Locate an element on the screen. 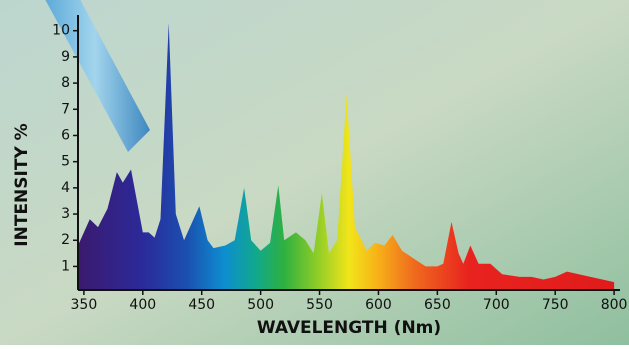 The width and height of the screenshot is (629, 349). y-tick-label: 8 is located at coordinates (65, 83).